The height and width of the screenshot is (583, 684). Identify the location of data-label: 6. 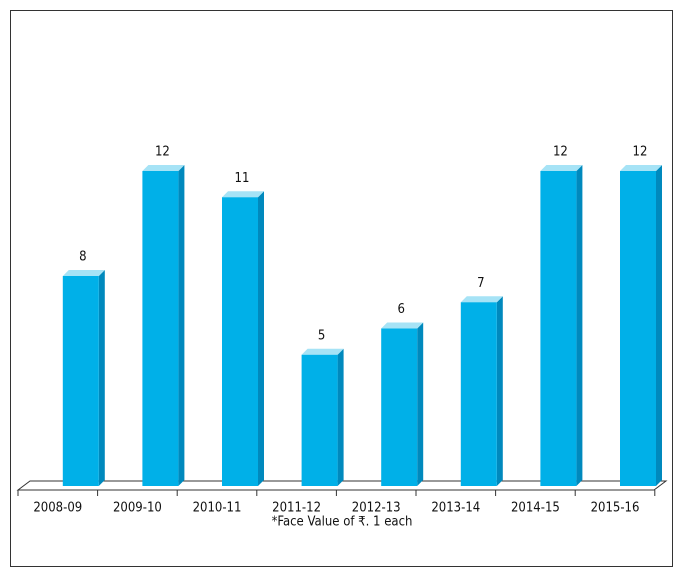
(400, 309).